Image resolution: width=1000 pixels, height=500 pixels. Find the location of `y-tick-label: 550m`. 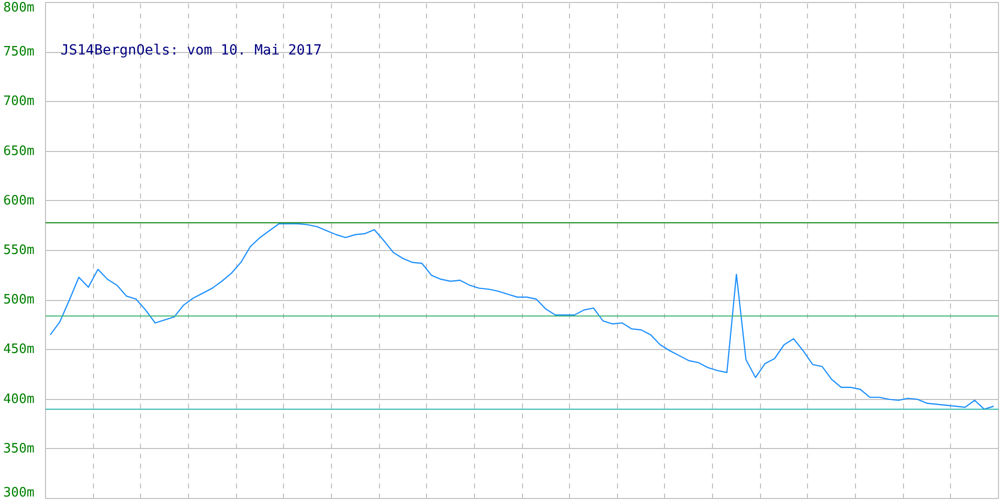

y-tick-label: 550m is located at coordinates (19, 250).